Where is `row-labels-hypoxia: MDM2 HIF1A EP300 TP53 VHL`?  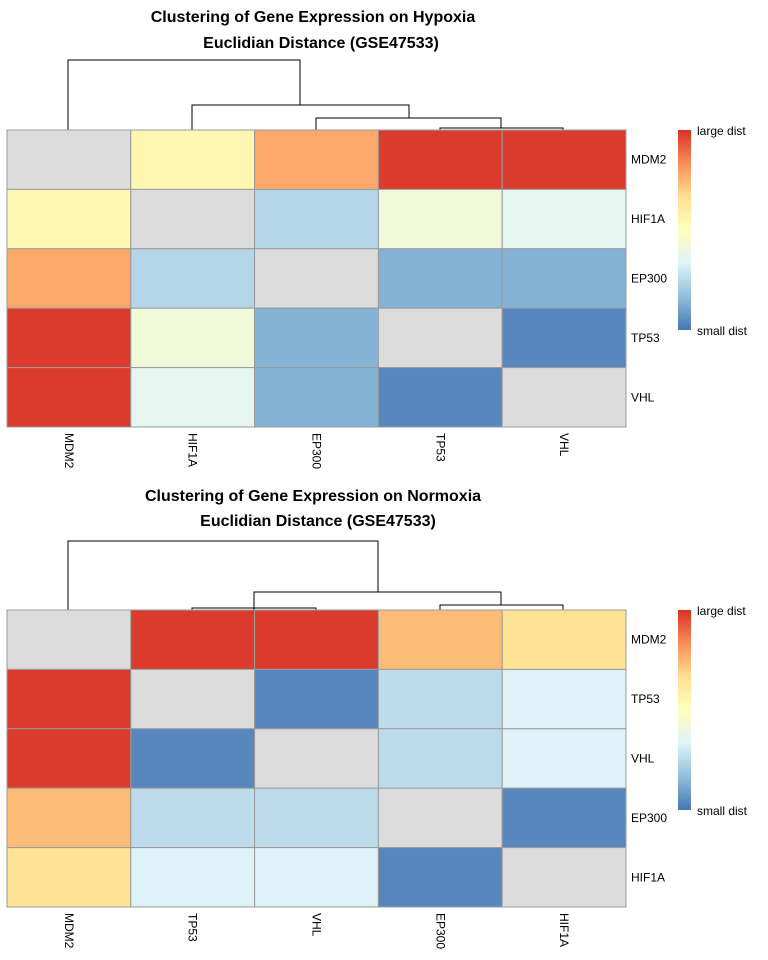 row-labels-hypoxia: MDM2 HIF1A EP300 TP53 VHL is located at coordinates (649, 279).